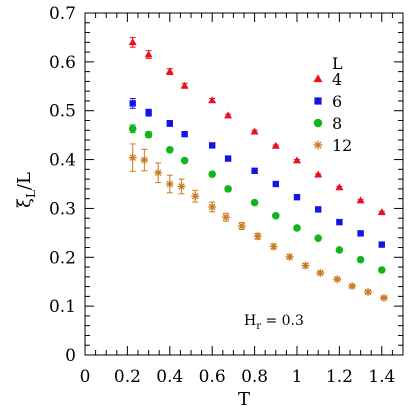 Image resolution: width=415 pixels, height=415 pixels. What do you see at coordinates (169, 377) in the screenshot?
I see `x-tick-label: 0.4` at bounding box center [169, 377].